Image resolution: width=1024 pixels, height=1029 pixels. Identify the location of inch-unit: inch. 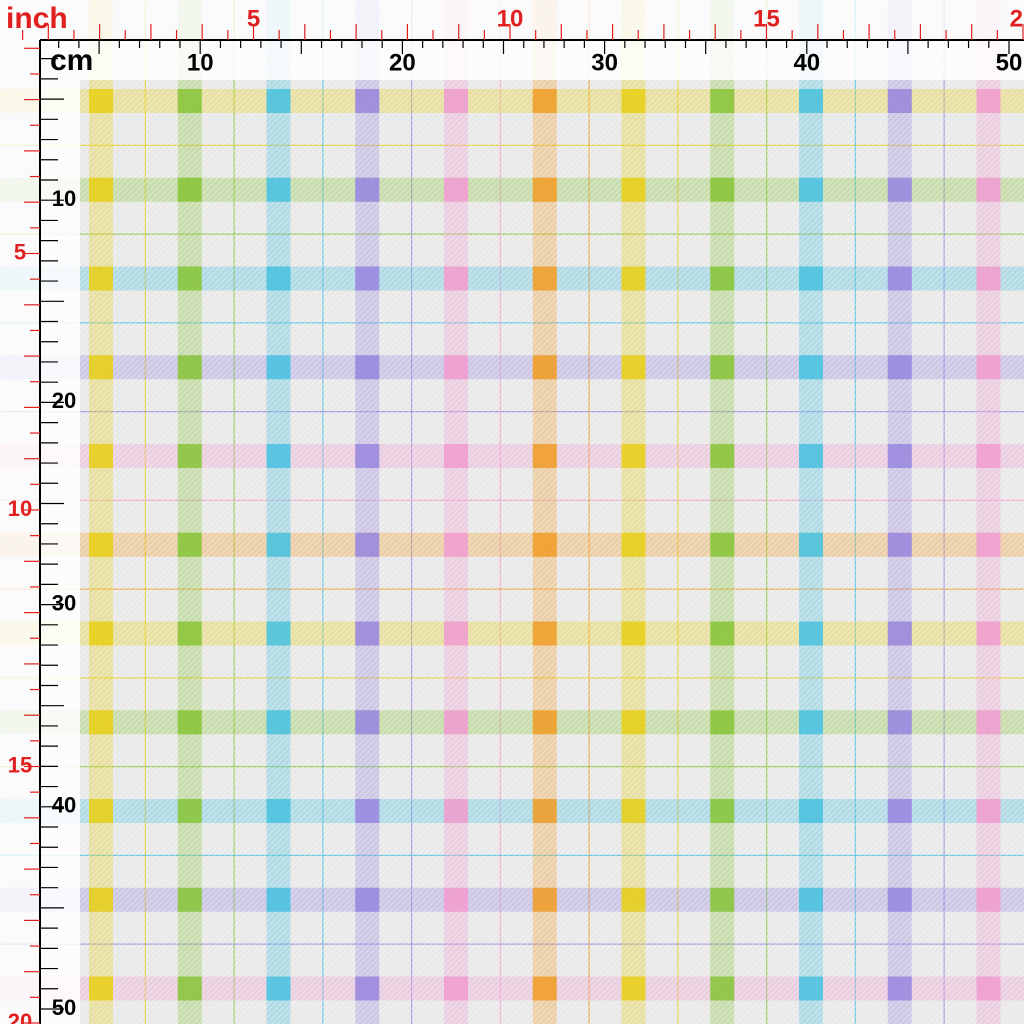
(37, 18).